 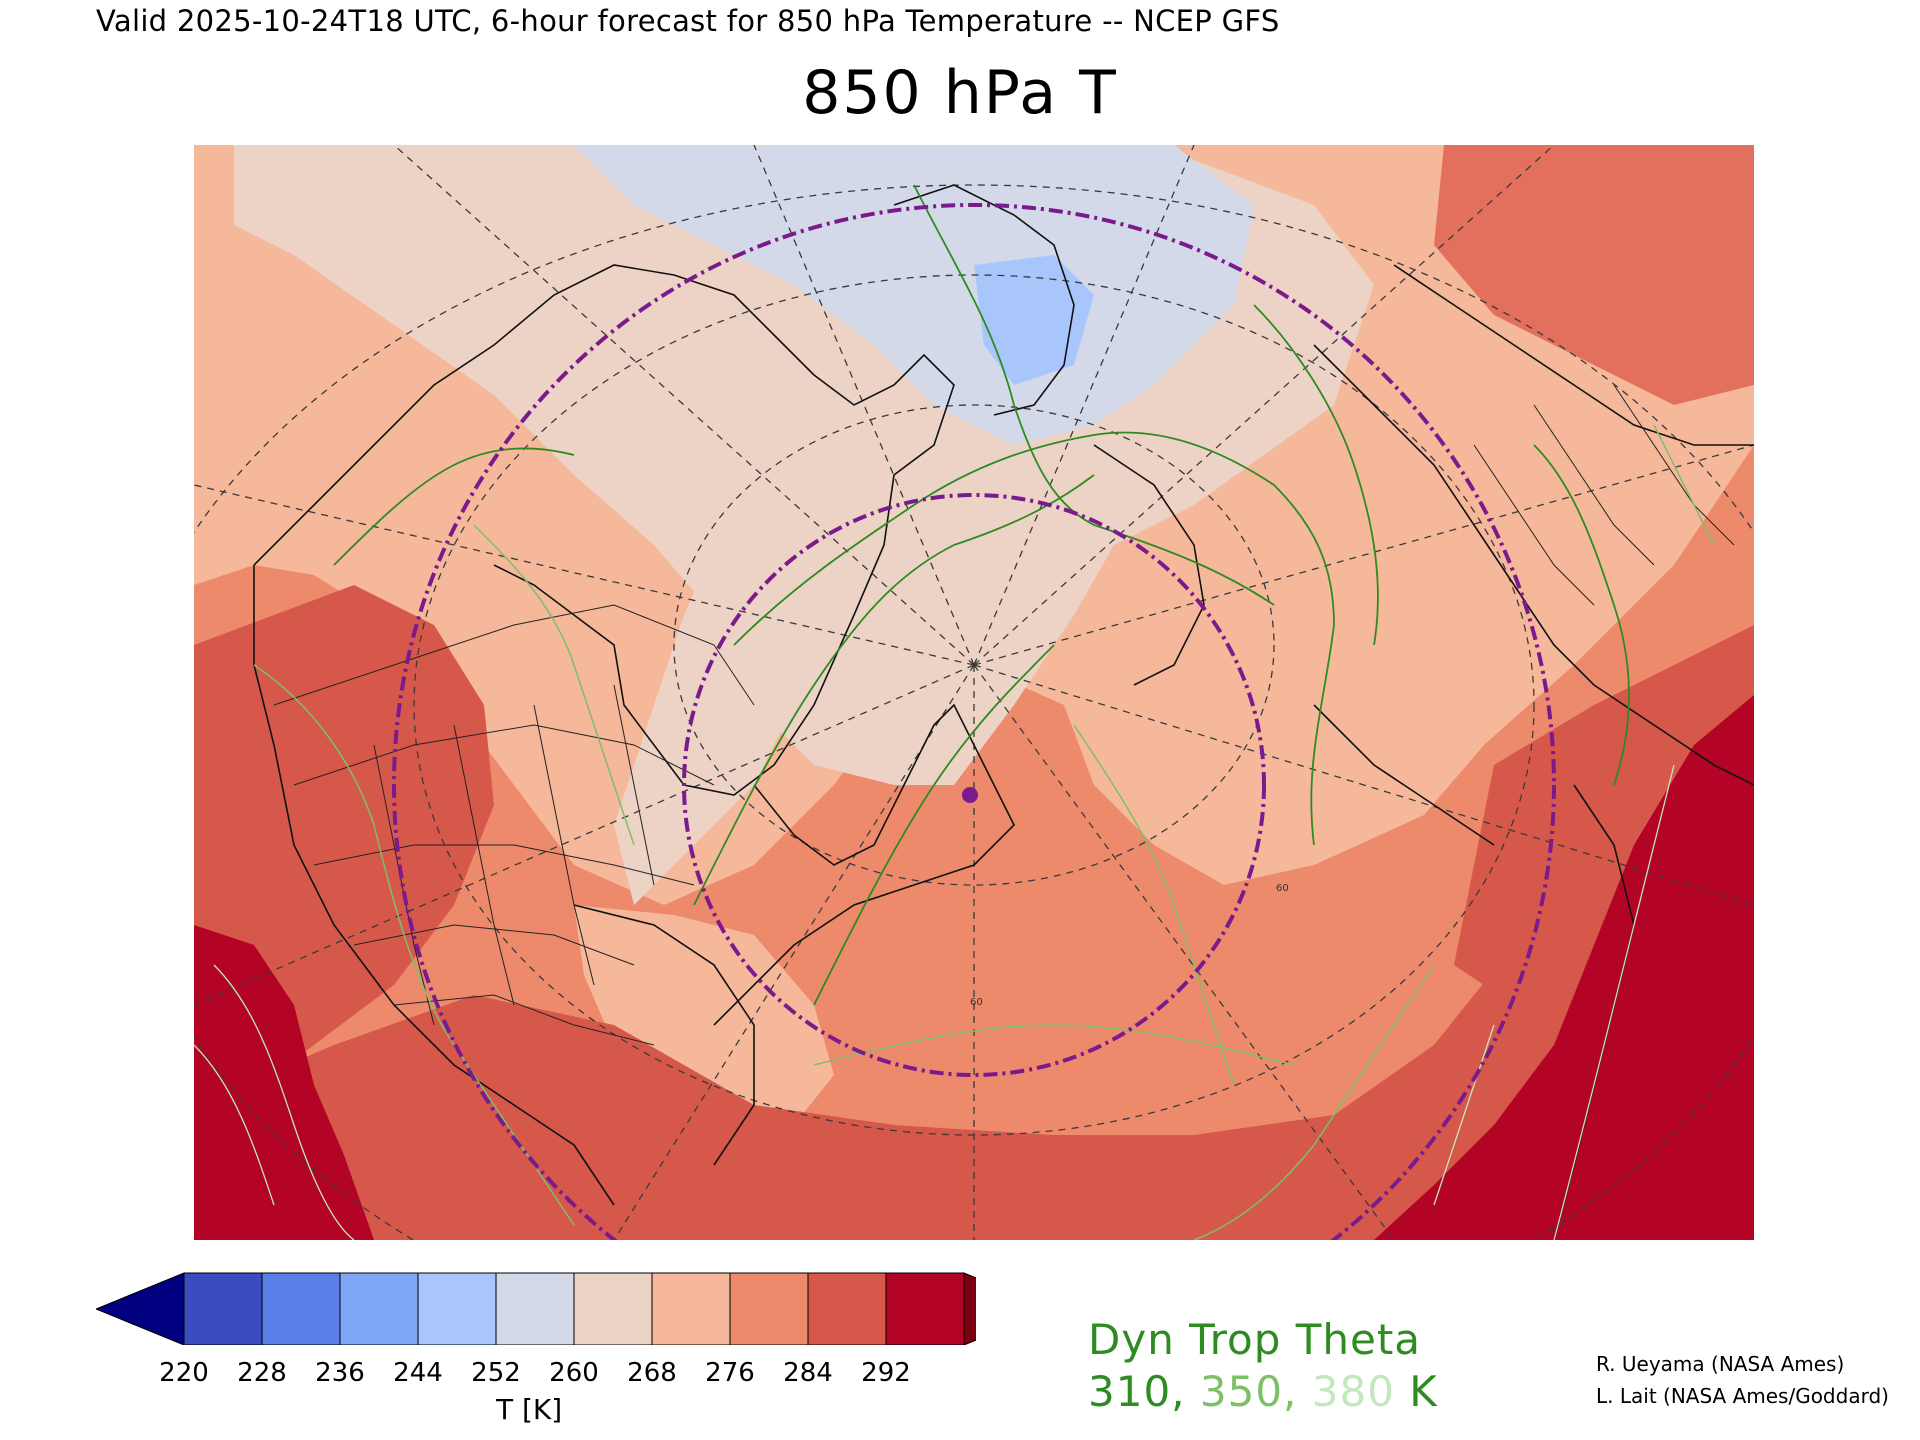 I want to click on colorbar-arrow-high, so click(x=1008, y=1309).